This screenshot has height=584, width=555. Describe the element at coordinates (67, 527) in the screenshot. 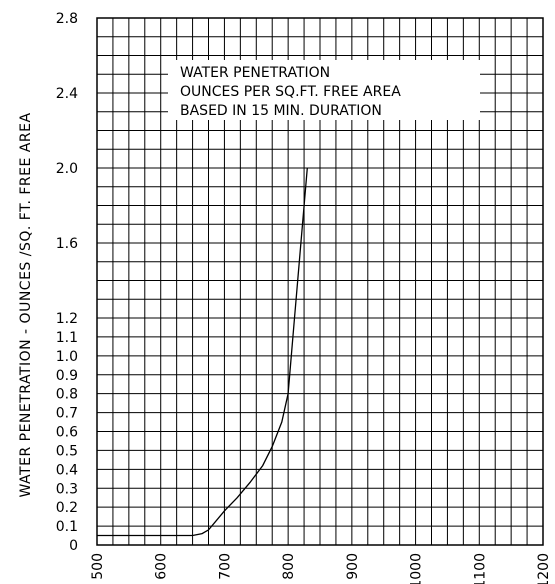

I see `y-tick-label: 0.1` at that location.